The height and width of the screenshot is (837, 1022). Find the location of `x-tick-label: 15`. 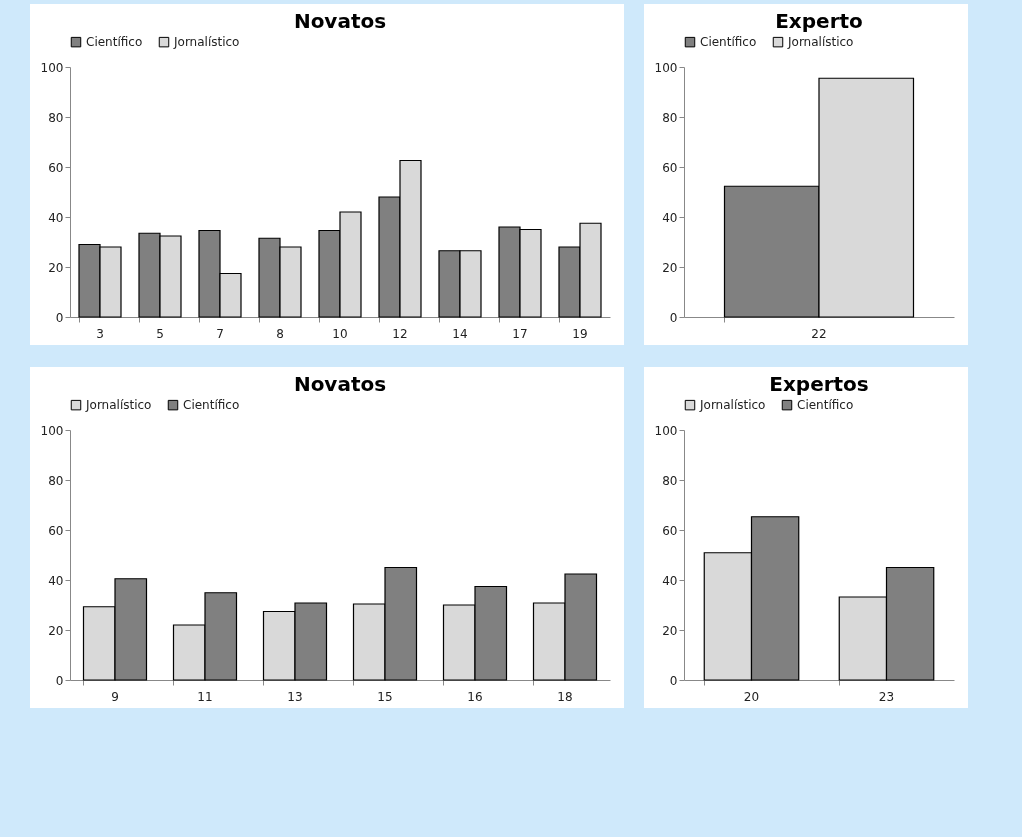

x-tick-label: 15 is located at coordinates (385, 696).